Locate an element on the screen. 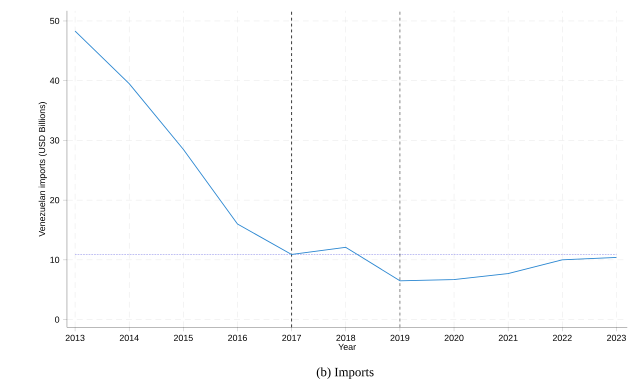 The width and height of the screenshot is (643, 382). y-tick-label: 0 is located at coordinates (57, 319).